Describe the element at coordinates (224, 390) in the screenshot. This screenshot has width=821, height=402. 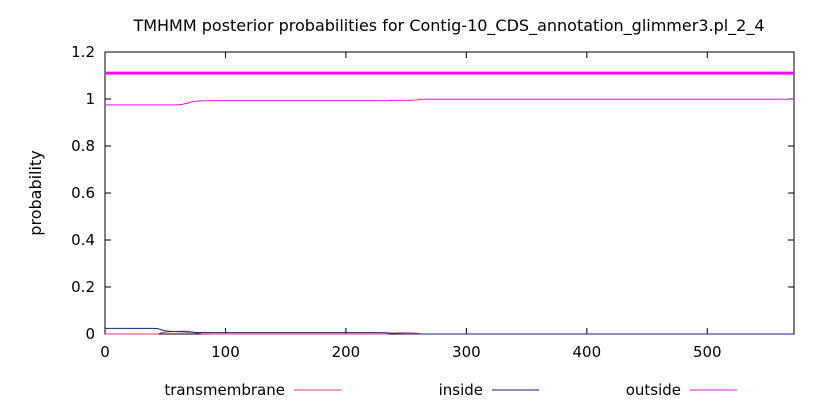
I see `legend-label-transmembrane: transmembrane` at that location.